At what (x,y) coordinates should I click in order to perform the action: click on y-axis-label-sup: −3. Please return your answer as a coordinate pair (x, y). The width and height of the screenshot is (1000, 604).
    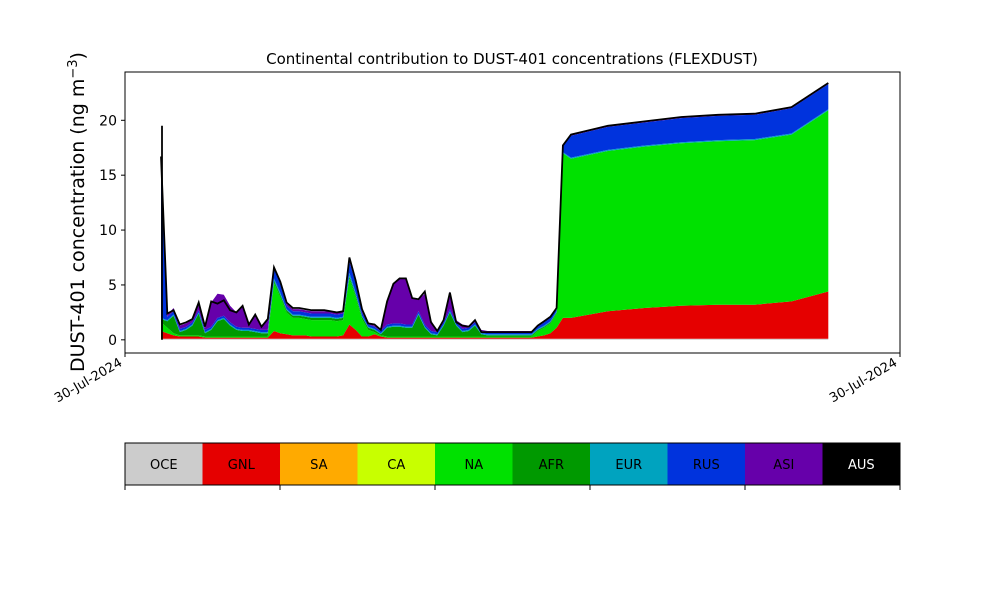
    Looking at the image, I should click on (73, 68).